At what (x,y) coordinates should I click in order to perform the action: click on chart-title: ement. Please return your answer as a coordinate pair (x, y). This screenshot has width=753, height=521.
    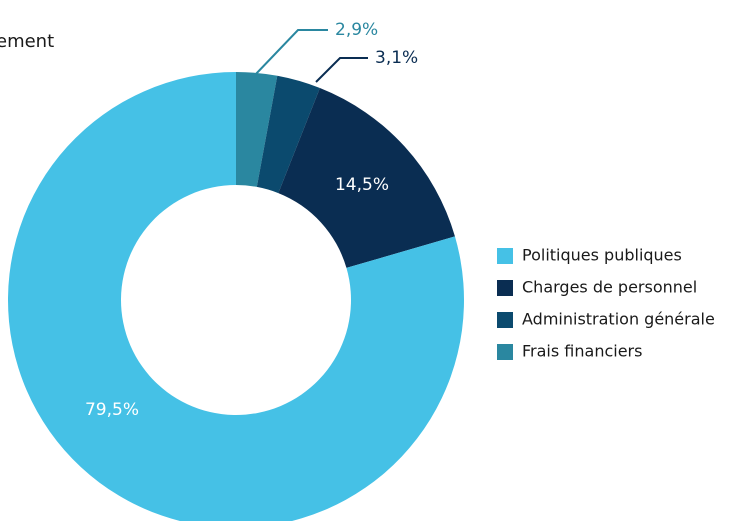
    Looking at the image, I should click on (27, 41).